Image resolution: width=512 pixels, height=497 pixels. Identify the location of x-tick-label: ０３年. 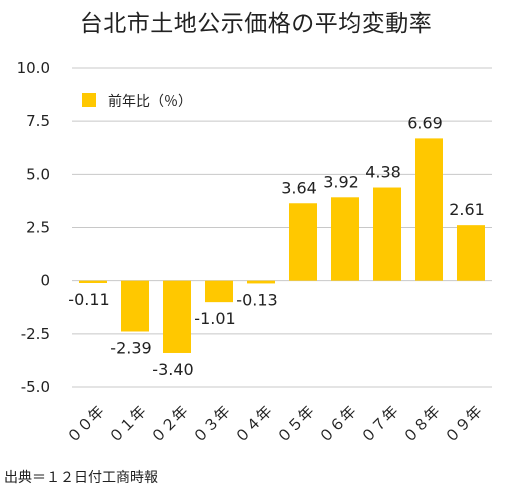
(211, 424).